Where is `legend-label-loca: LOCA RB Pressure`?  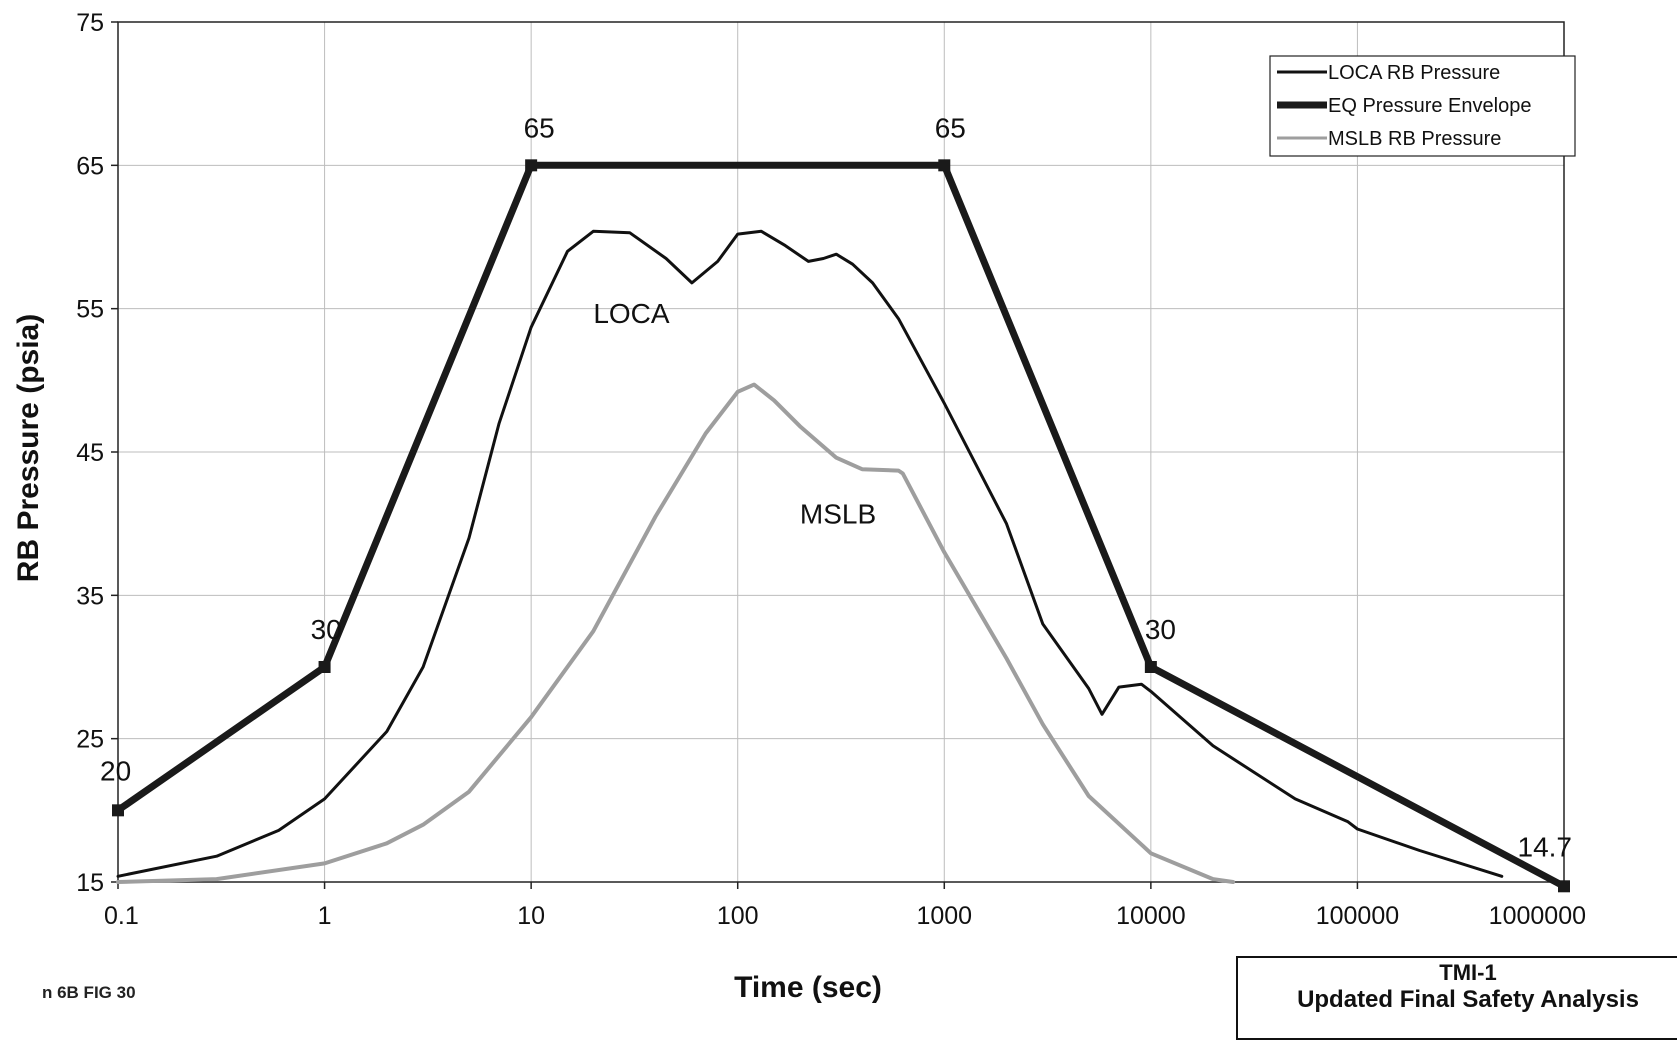
legend-label-loca: LOCA RB Pressure is located at coordinates (1414, 73).